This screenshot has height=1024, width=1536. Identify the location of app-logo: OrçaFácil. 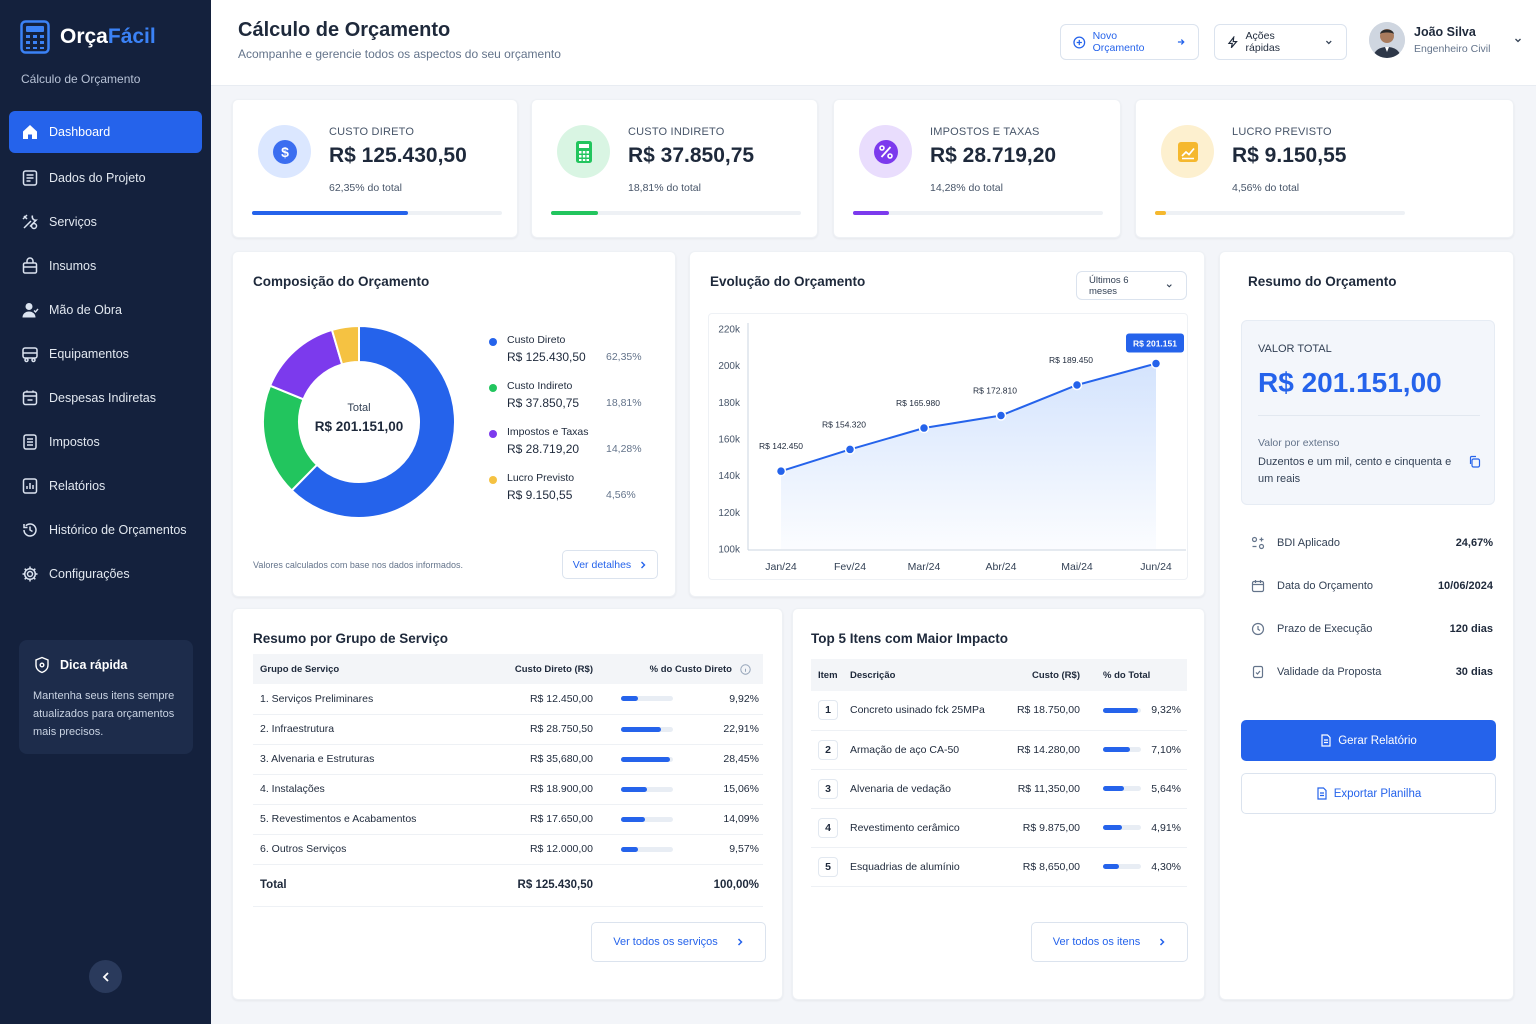
(88, 37).